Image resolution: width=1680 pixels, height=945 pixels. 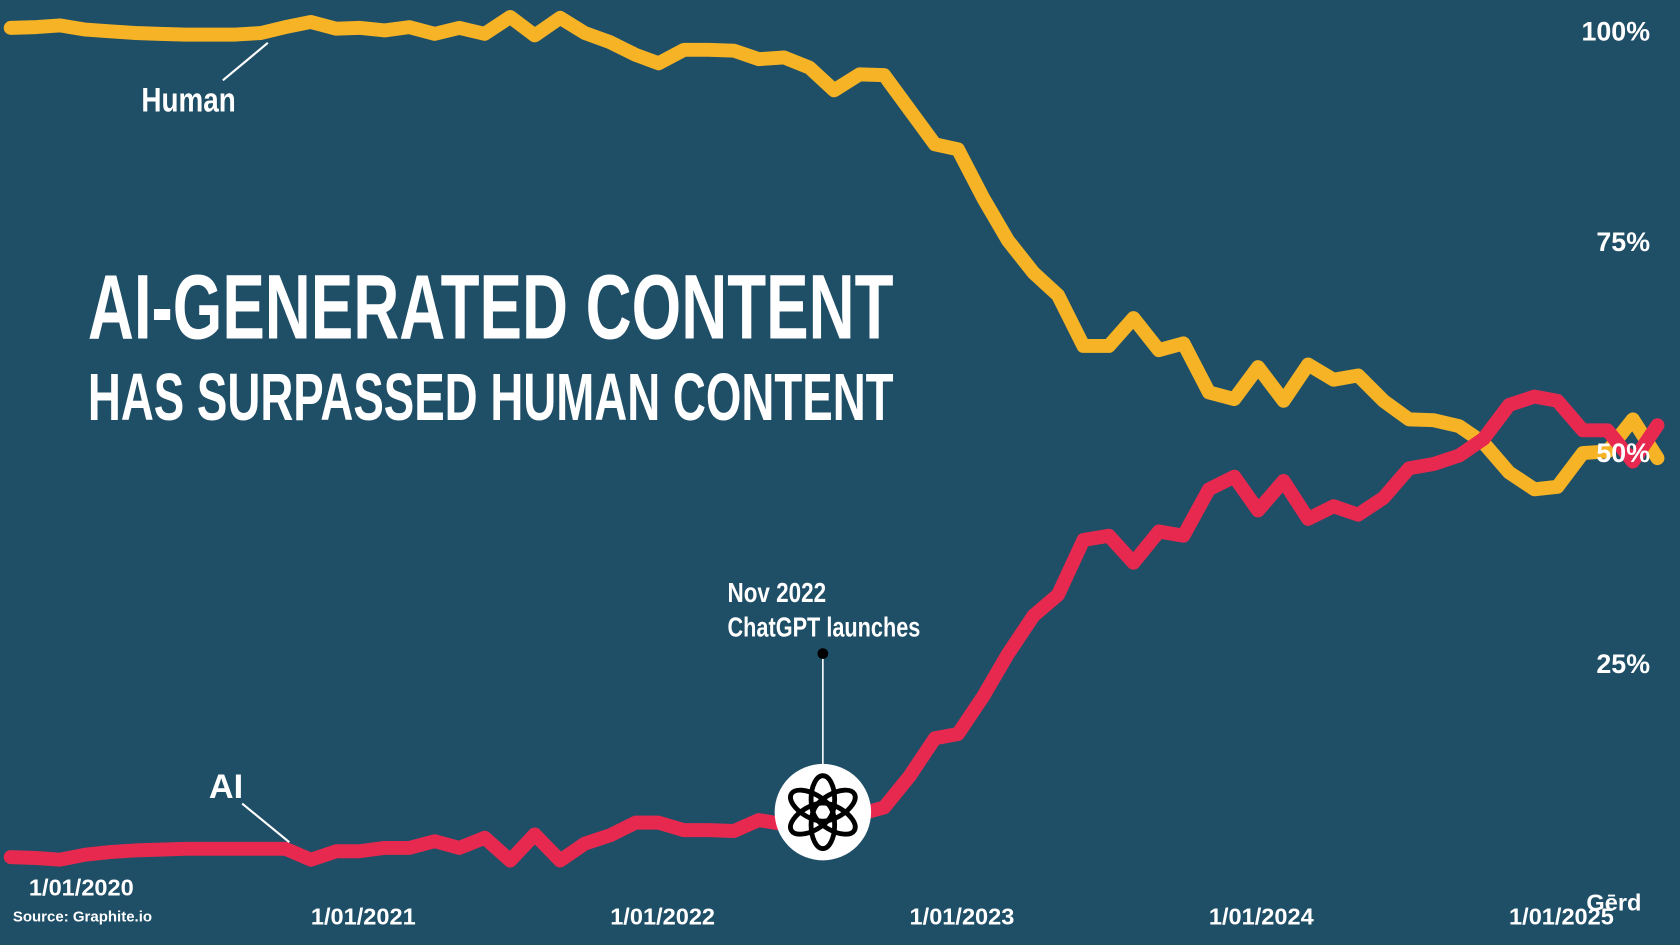 I want to click on openai-logo, so click(x=823, y=812).